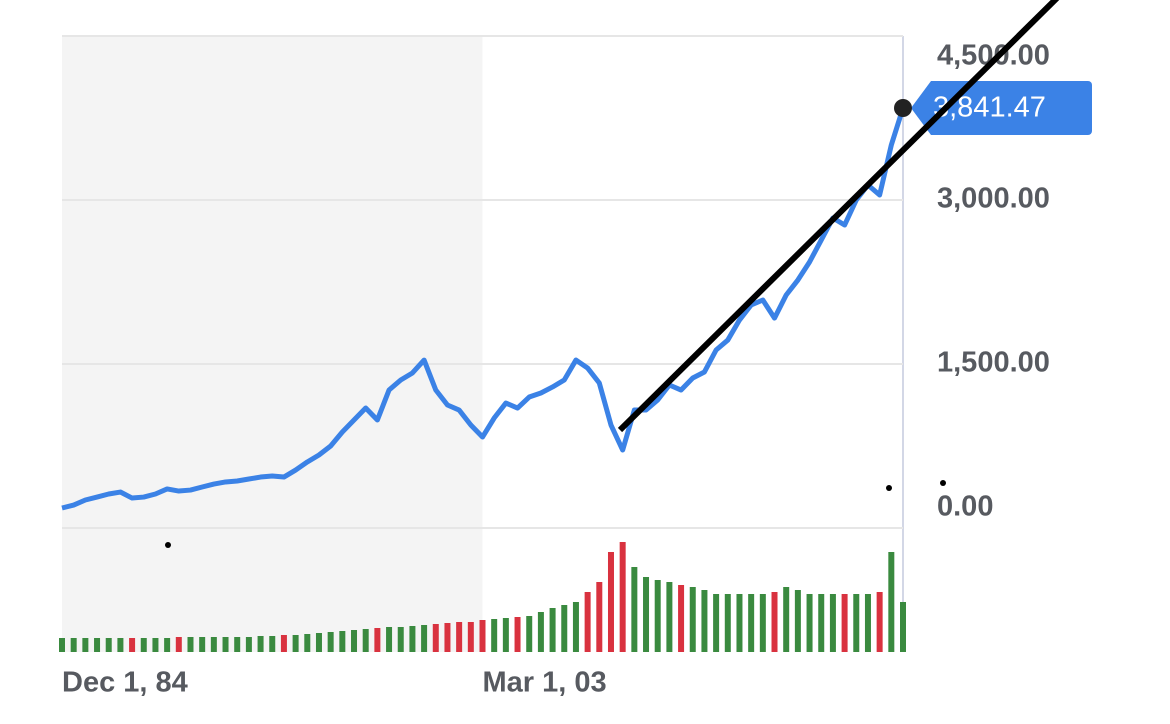  Describe the element at coordinates (993, 199) in the screenshot. I see `y-tick-label: 3,000.00` at that location.